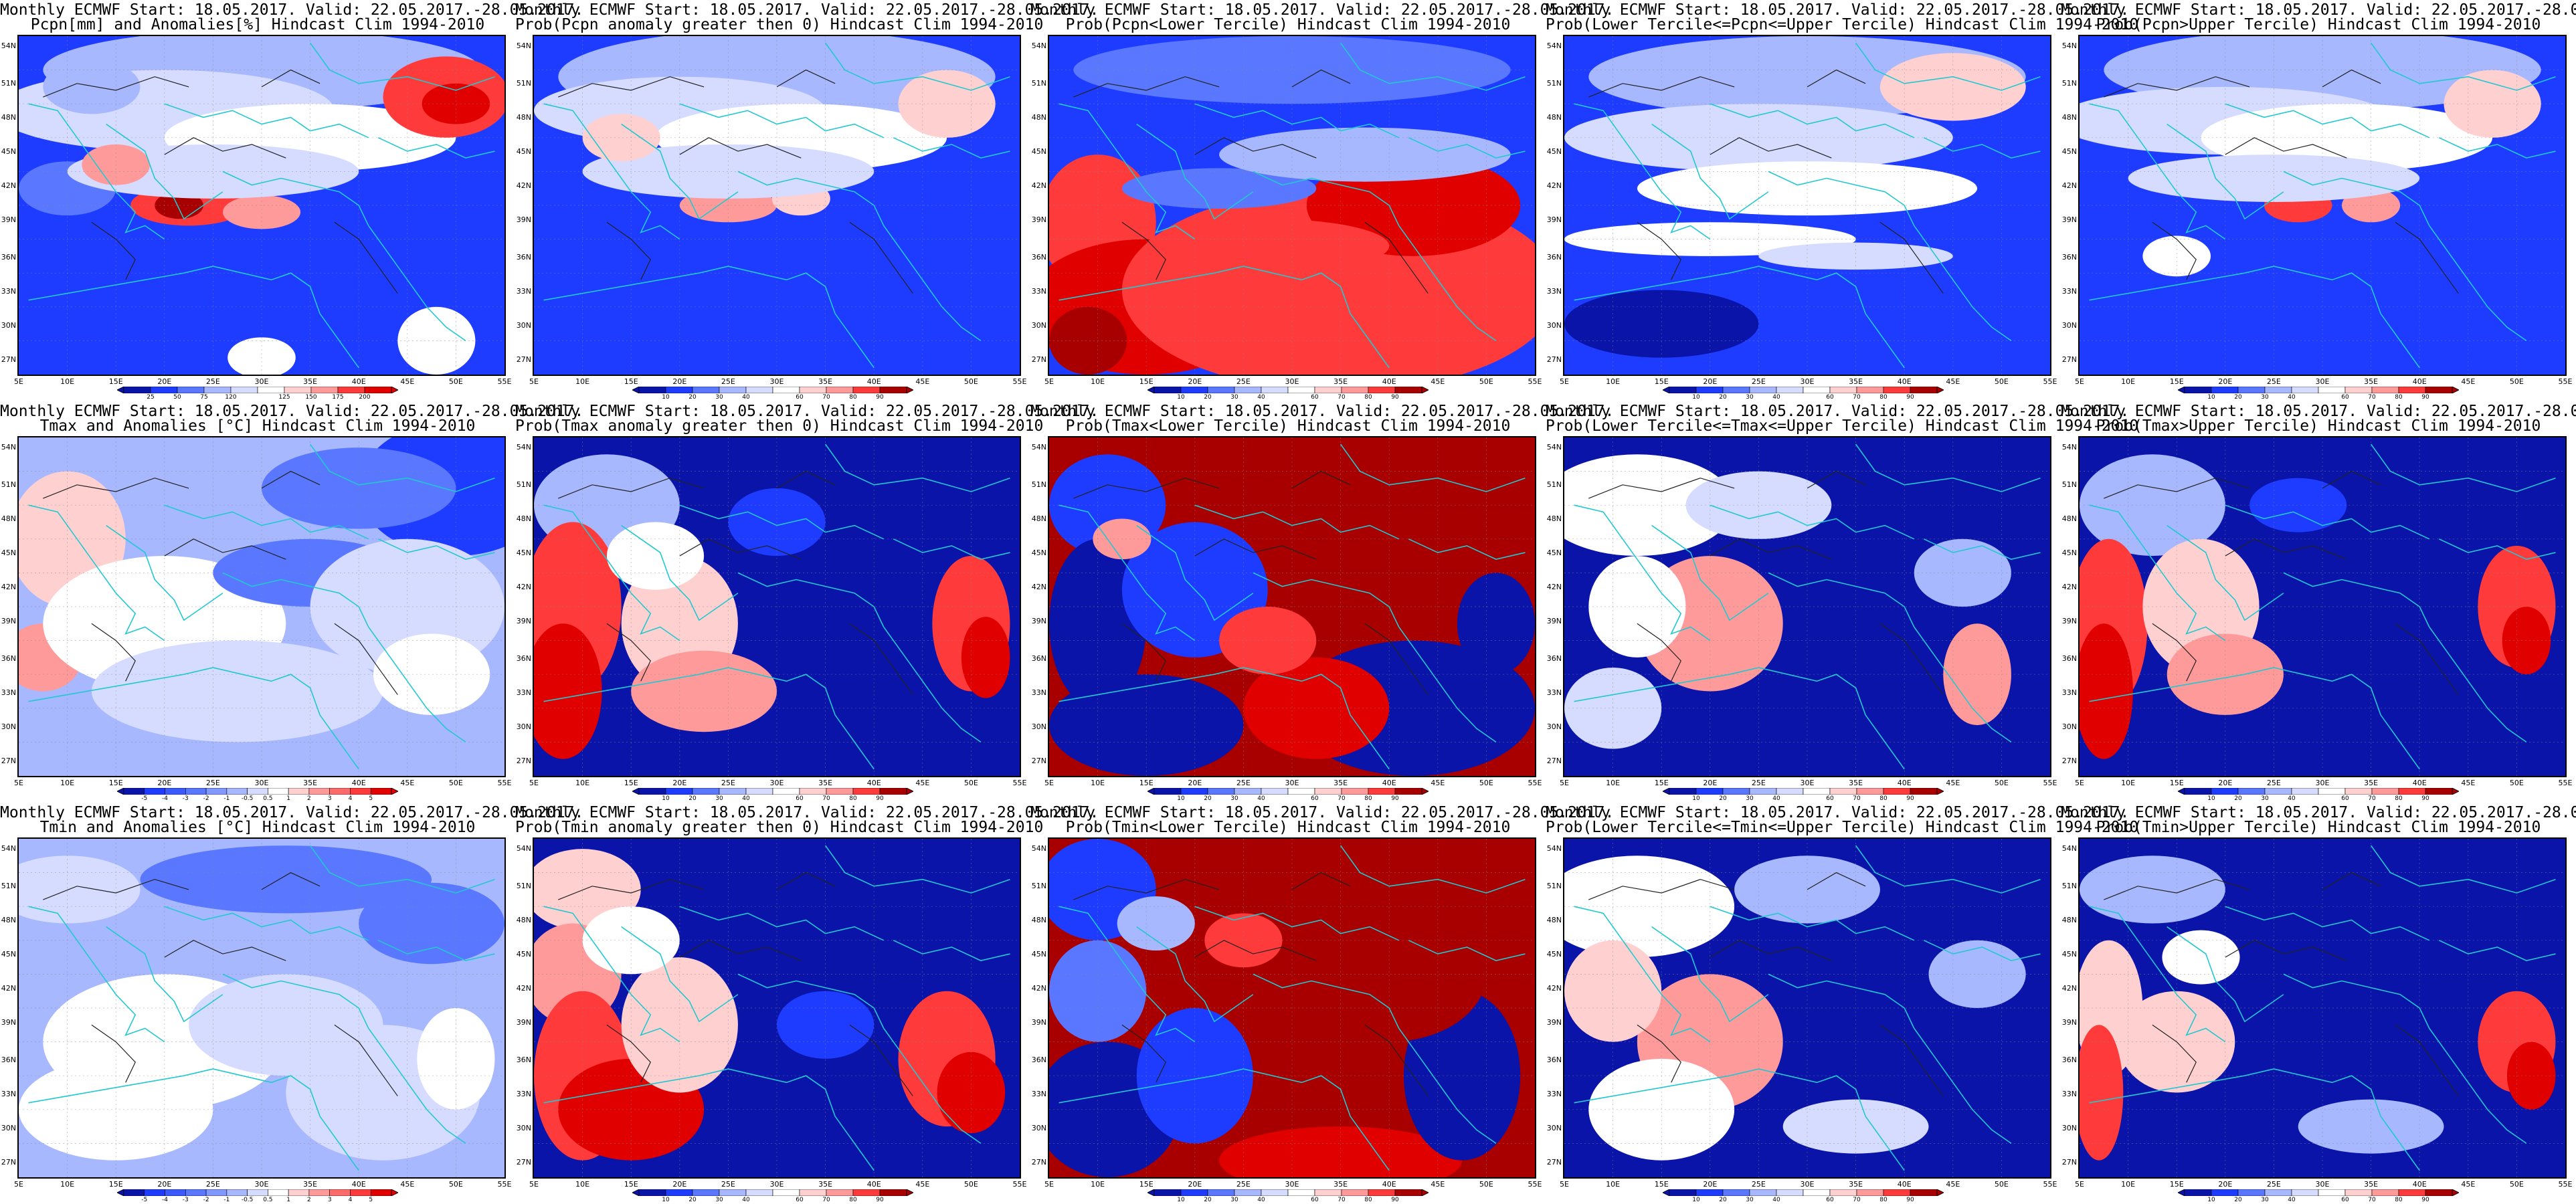 The width and height of the screenshot is (2576, 1204). What do you see at coordinates (371, 798) in the screenshot?
I see `colorbar-tick-label: 5` at bounding box center [371, 798].